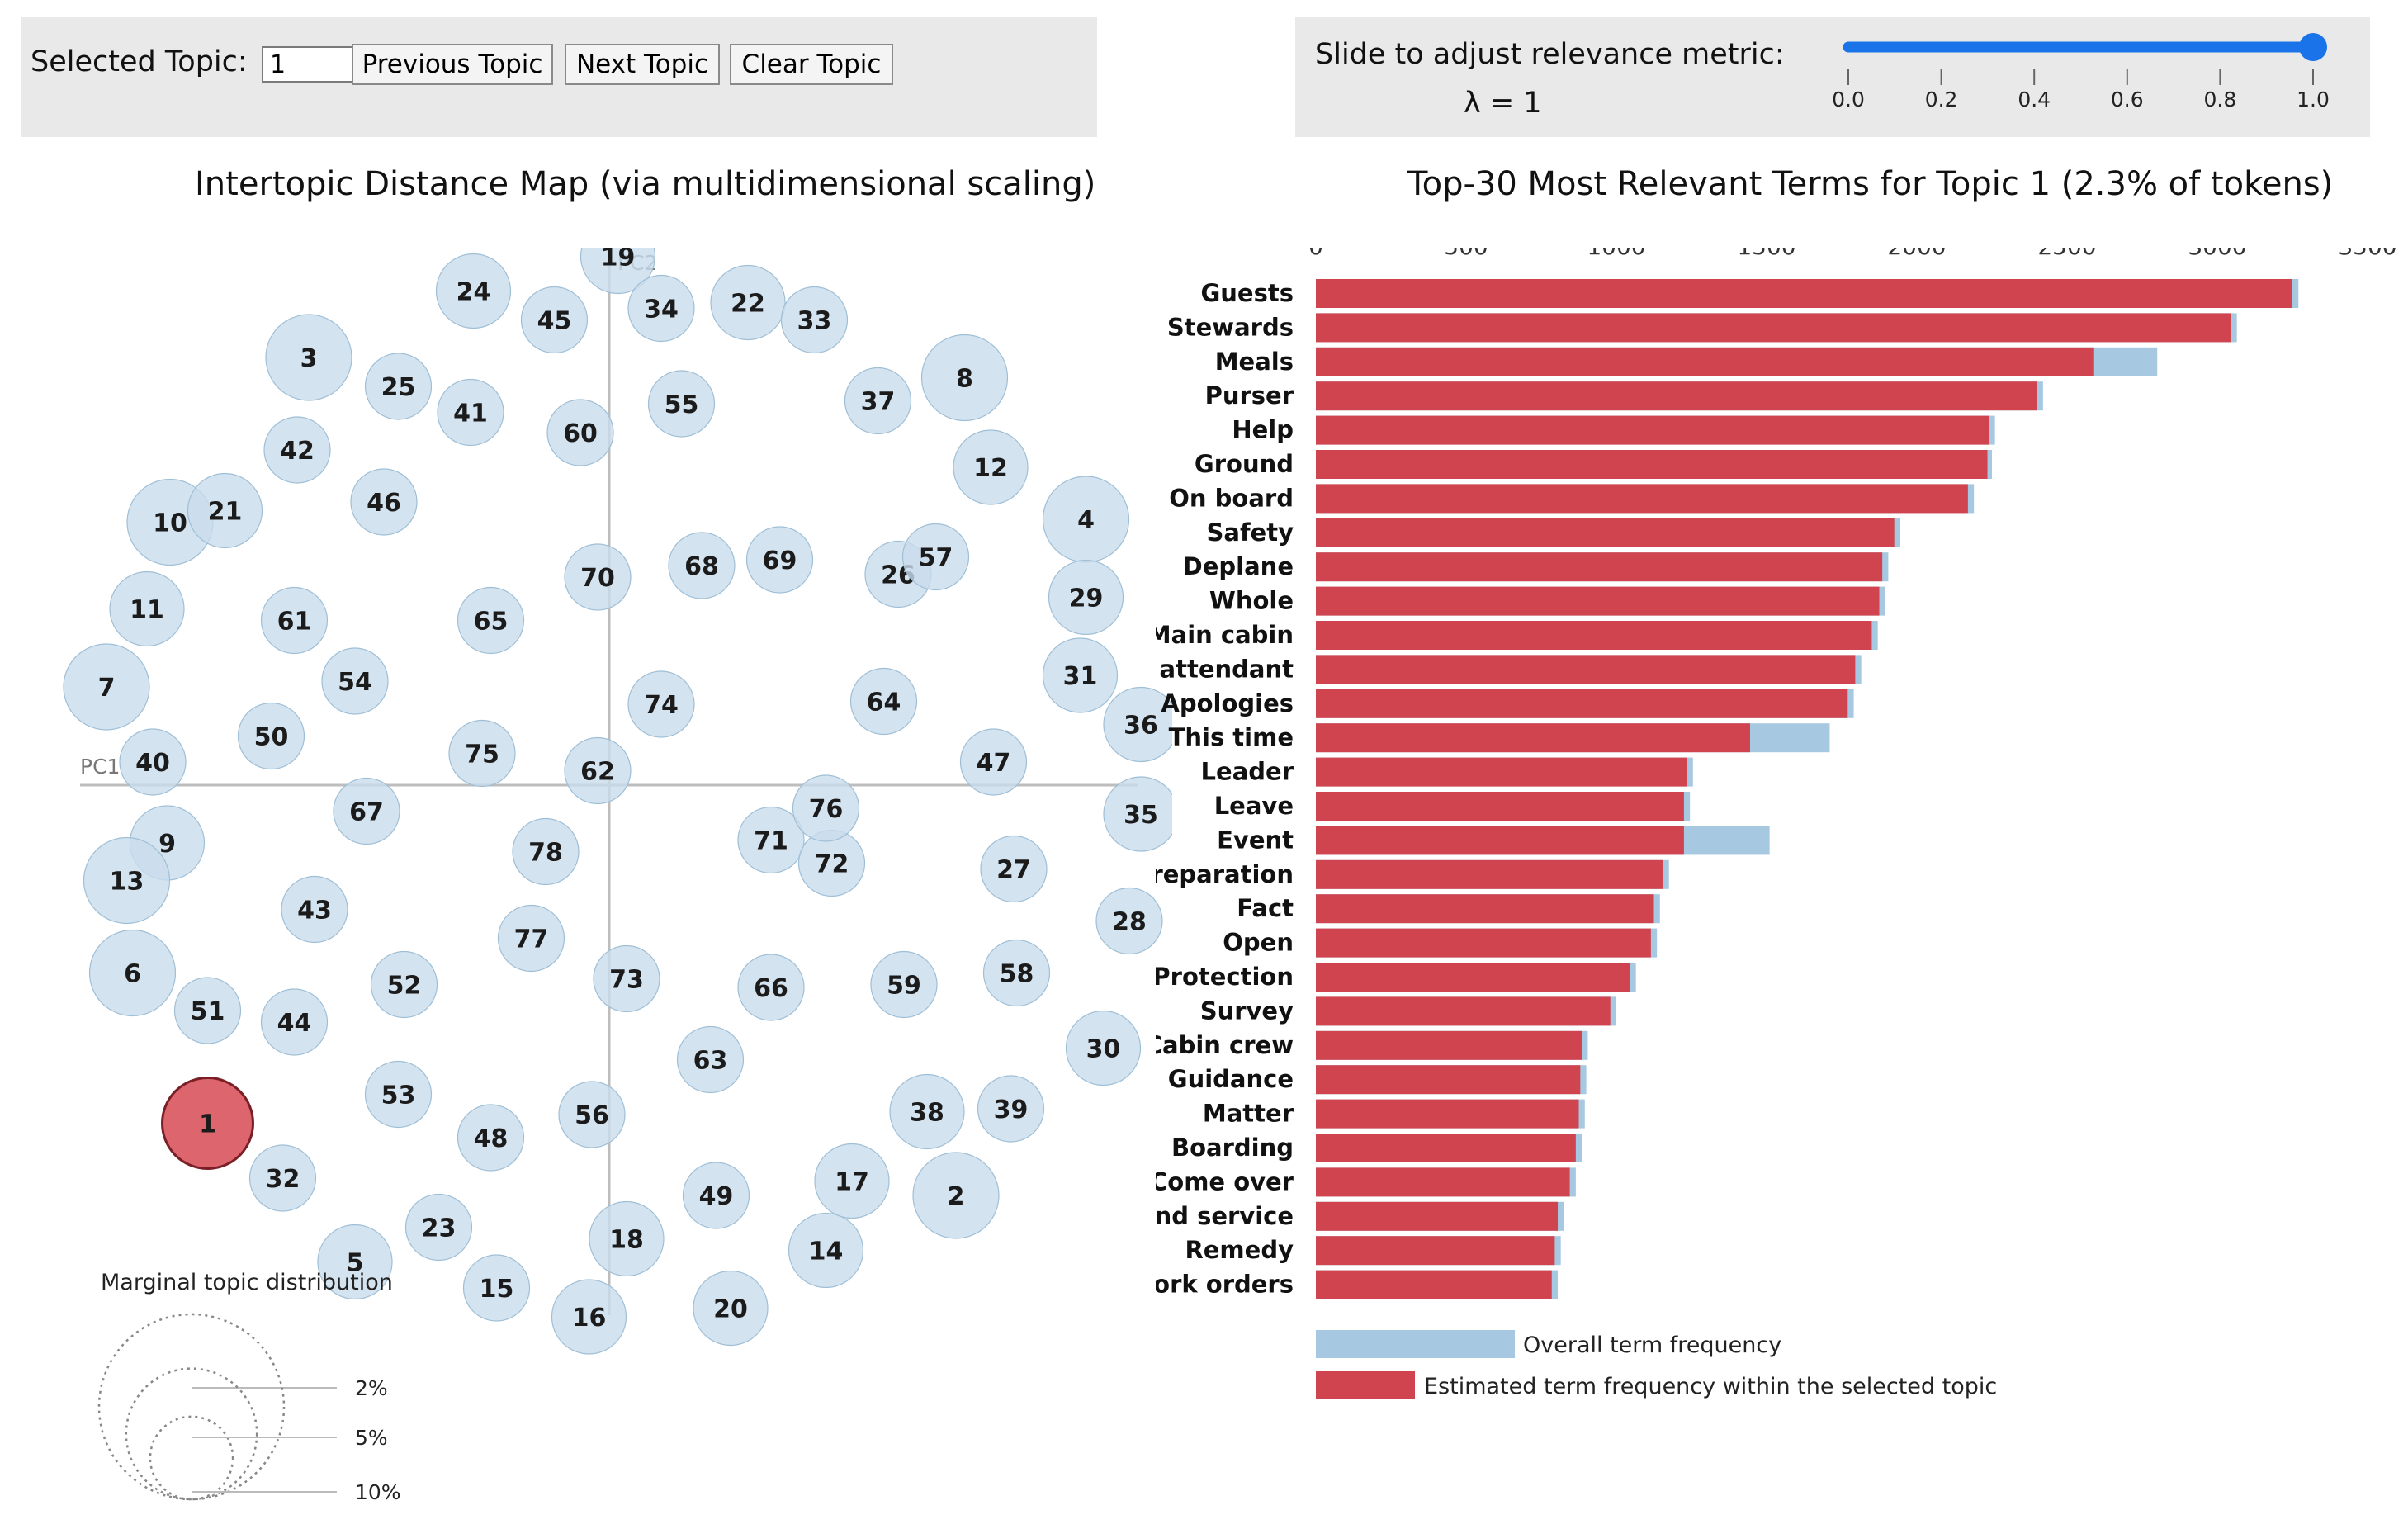 The image size is (2408, 1529). I want to click on topic-bubble-78: 78, so click(546, 851).